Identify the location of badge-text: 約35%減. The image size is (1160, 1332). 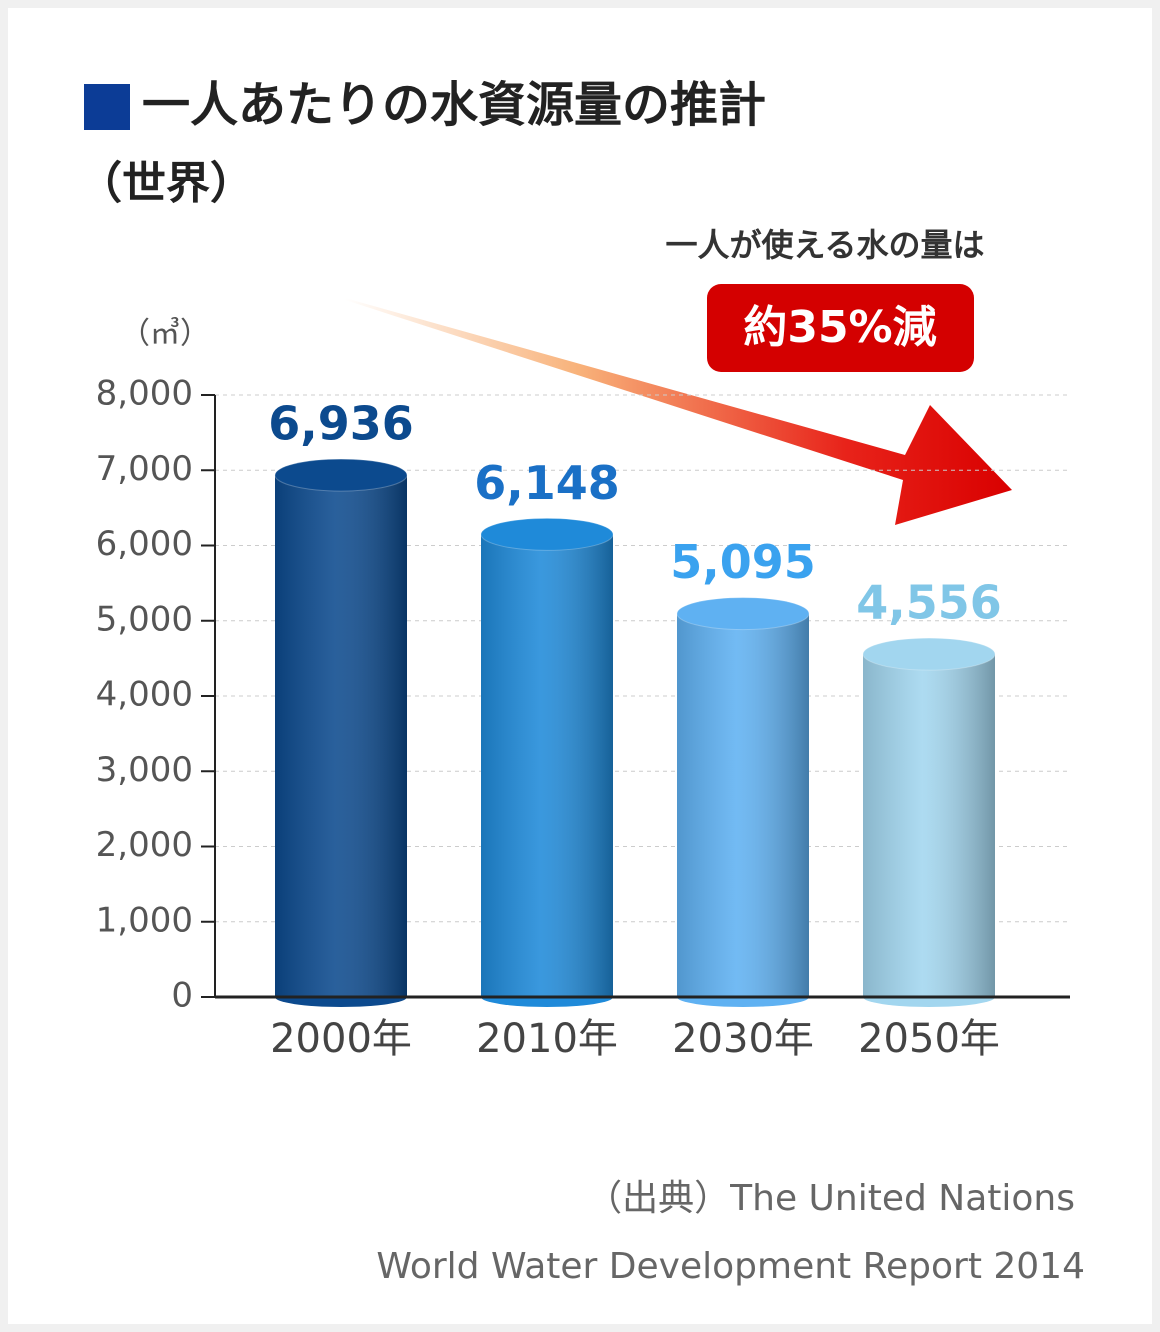
(839, 327).